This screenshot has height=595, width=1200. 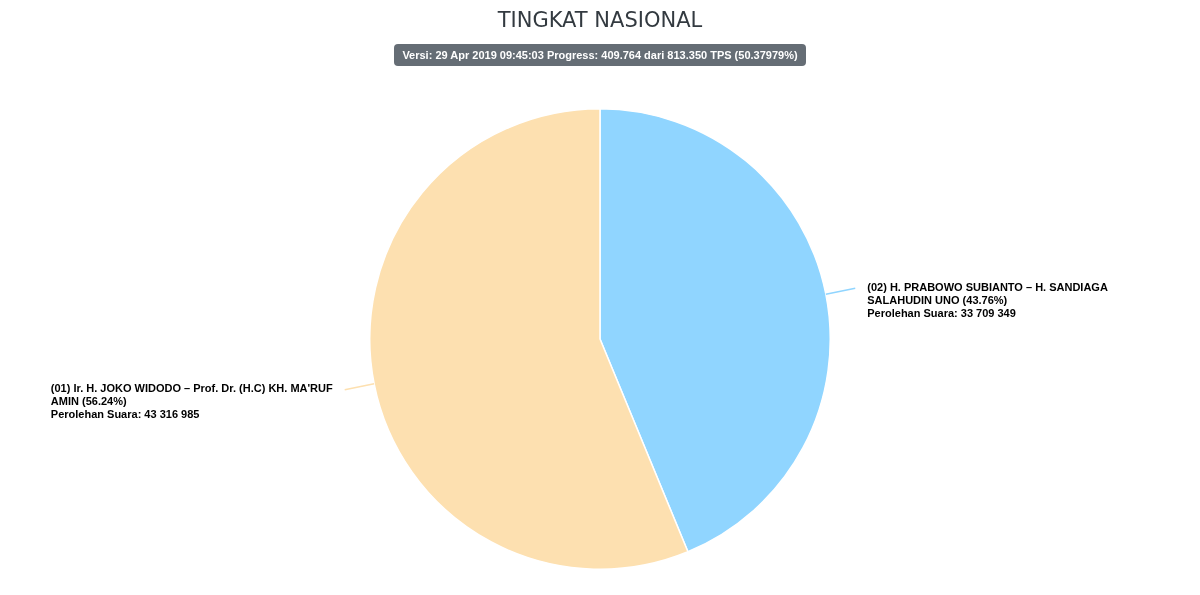 What do you see at coordinates (941, 312) in the screenshot?
I see `data-label: Perolehan Suara: 33 709 349` at bounding box center [941, 312].